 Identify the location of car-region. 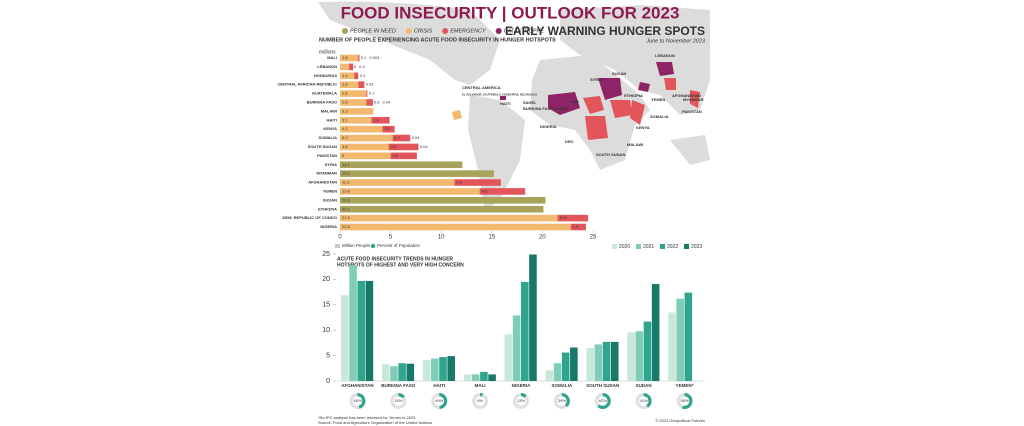
(593, 105).